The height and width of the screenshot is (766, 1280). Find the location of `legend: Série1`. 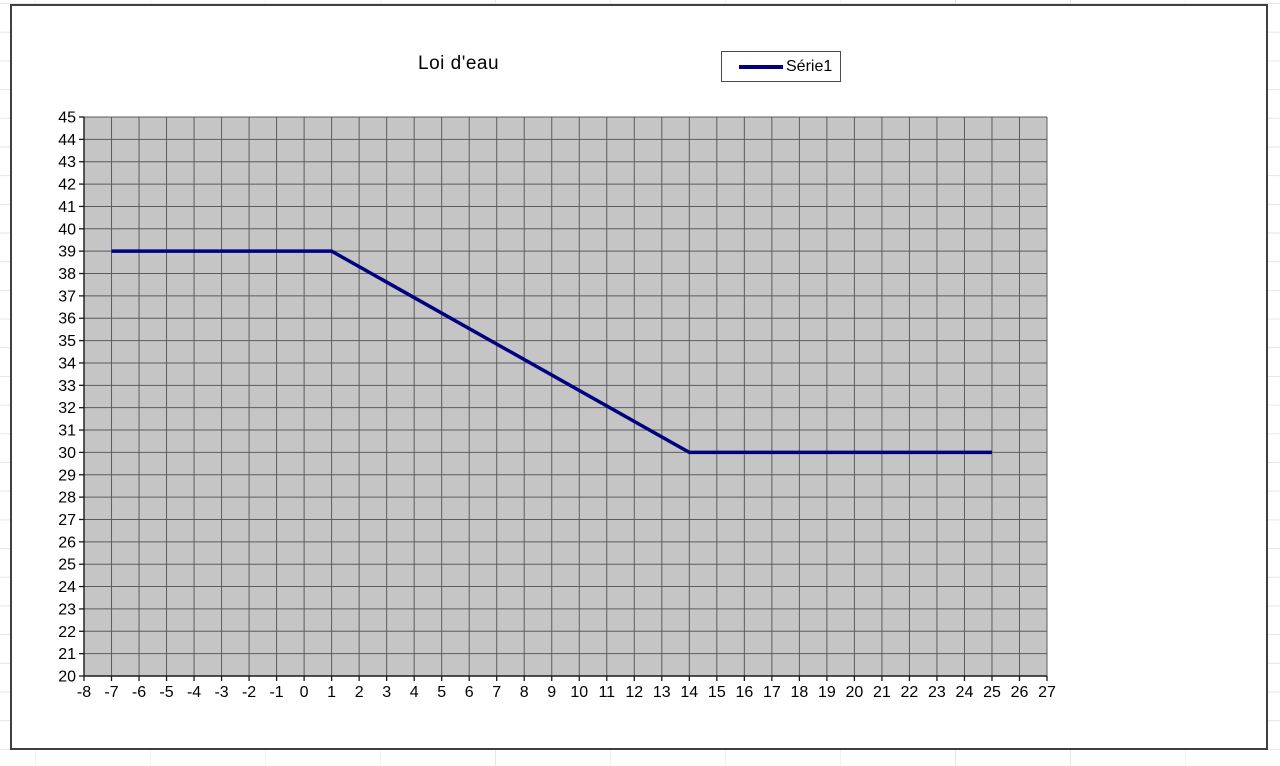

legend: Série1 is located at coordinates (781, 66).